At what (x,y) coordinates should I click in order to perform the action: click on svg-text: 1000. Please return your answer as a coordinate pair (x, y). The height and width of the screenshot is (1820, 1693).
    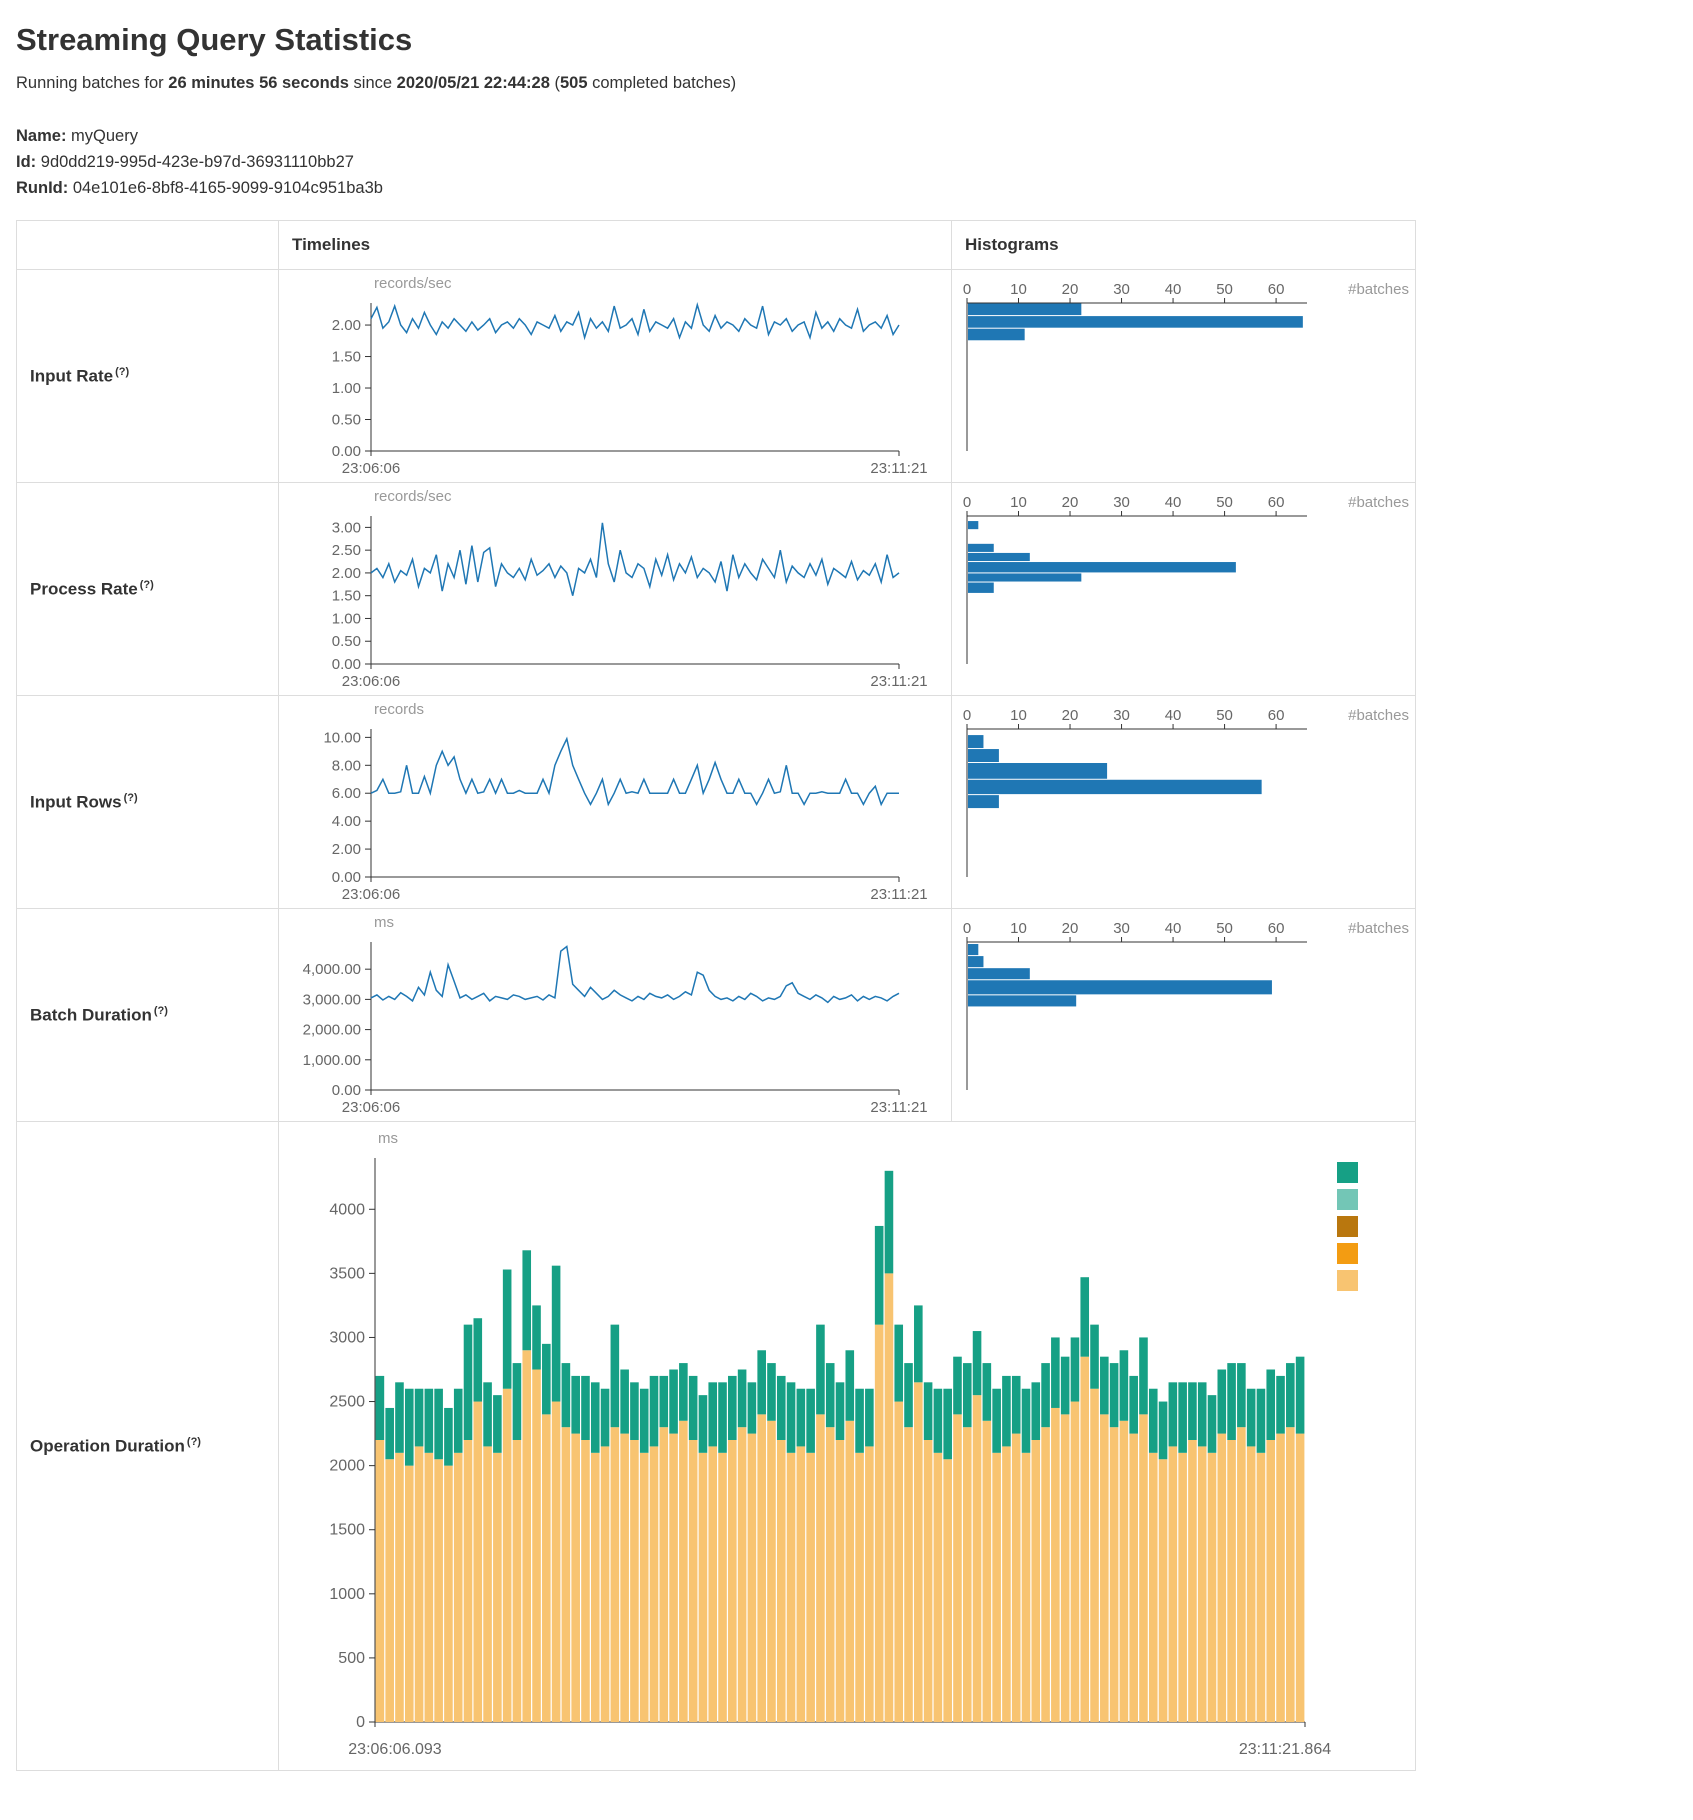
    Looking at the image, I should click on (347, 1594).